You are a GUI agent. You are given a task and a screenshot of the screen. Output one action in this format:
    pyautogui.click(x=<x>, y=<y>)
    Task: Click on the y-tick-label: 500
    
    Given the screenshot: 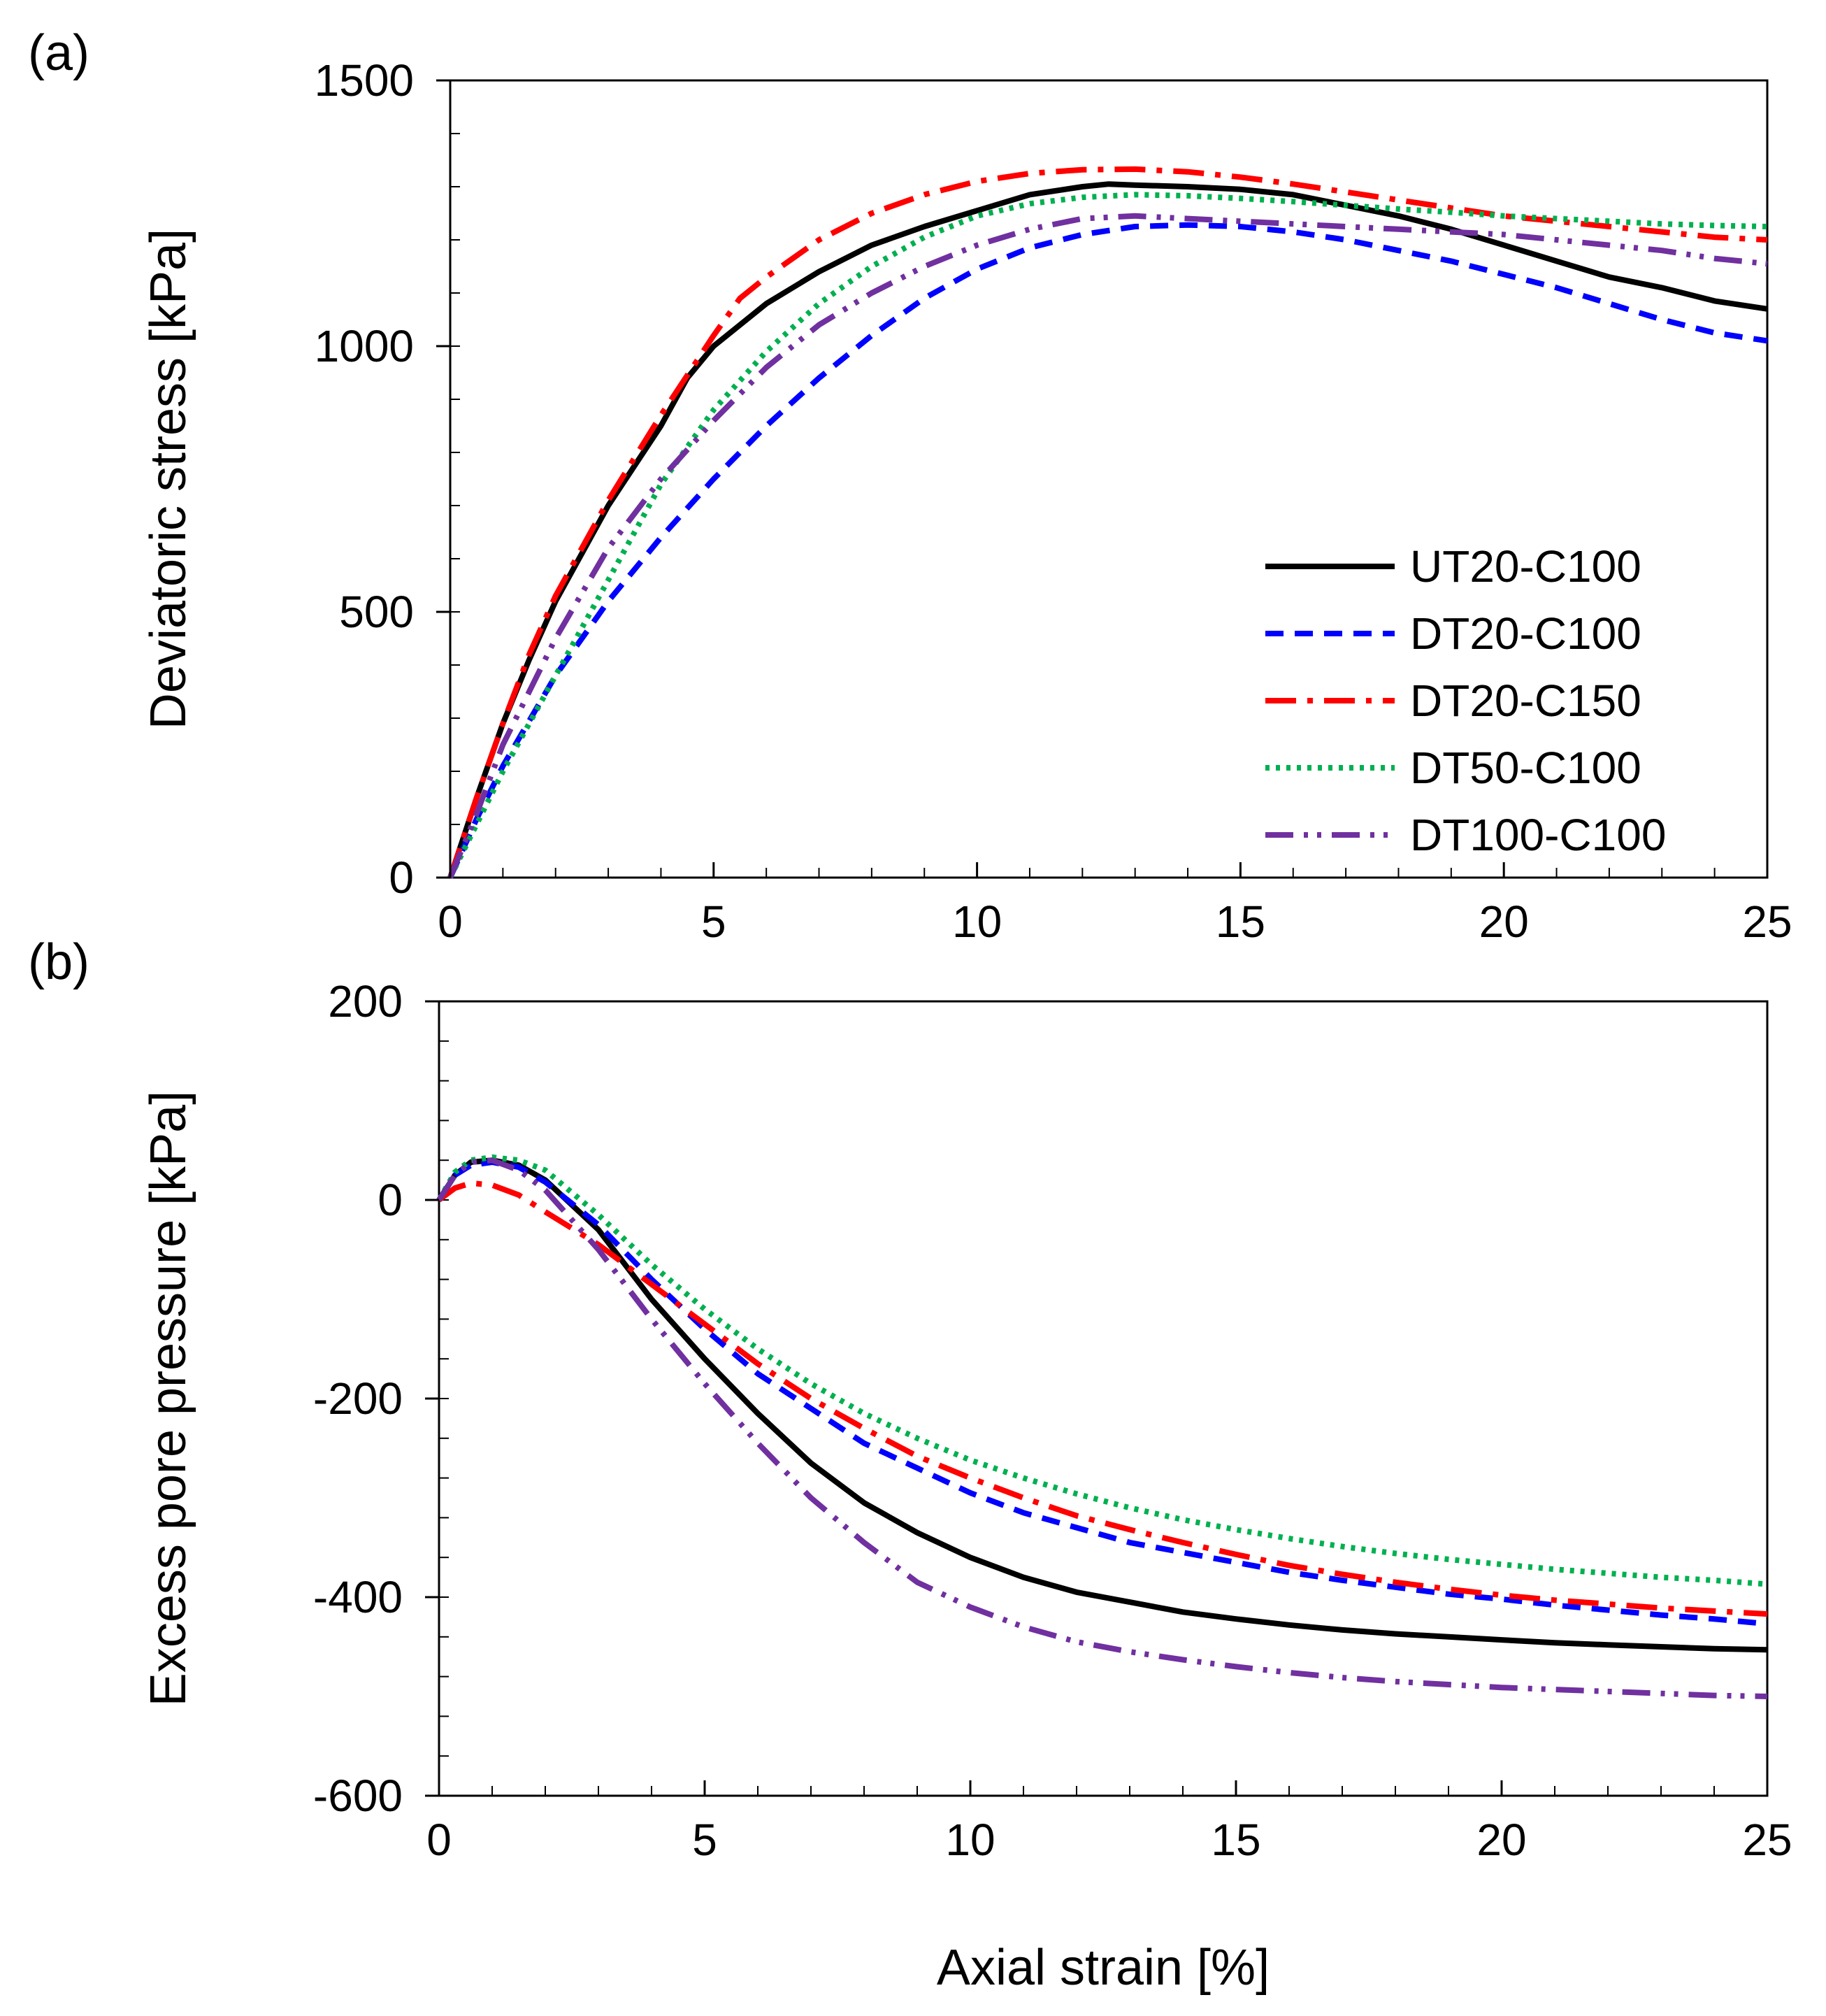 What is the action you would take?
    pyautogui.click(x=376, y=612)
    